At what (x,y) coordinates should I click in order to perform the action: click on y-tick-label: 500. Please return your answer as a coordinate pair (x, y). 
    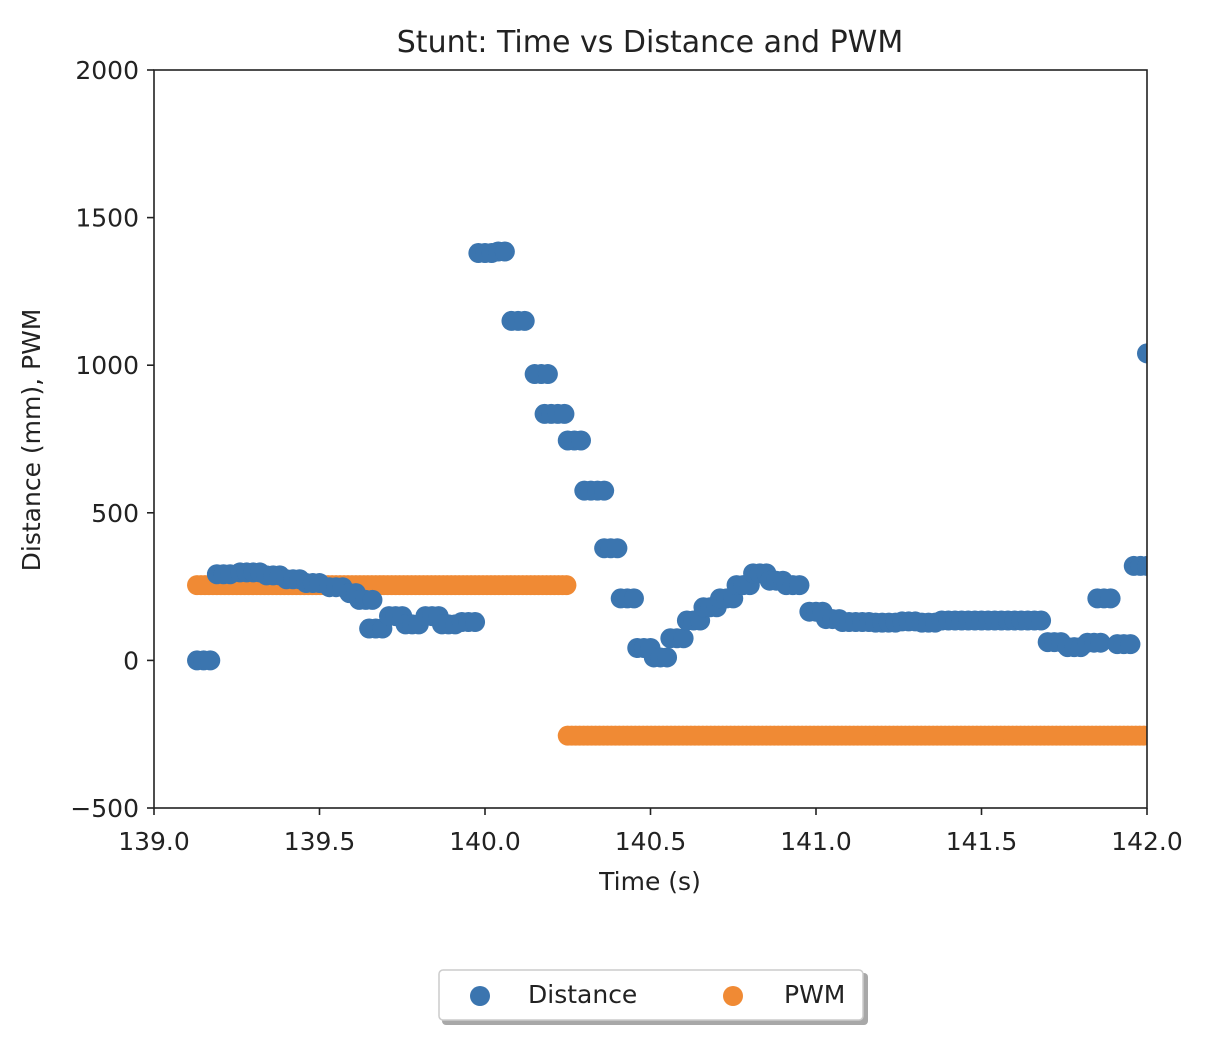
    Looking at the image, I should click on (115, 513).